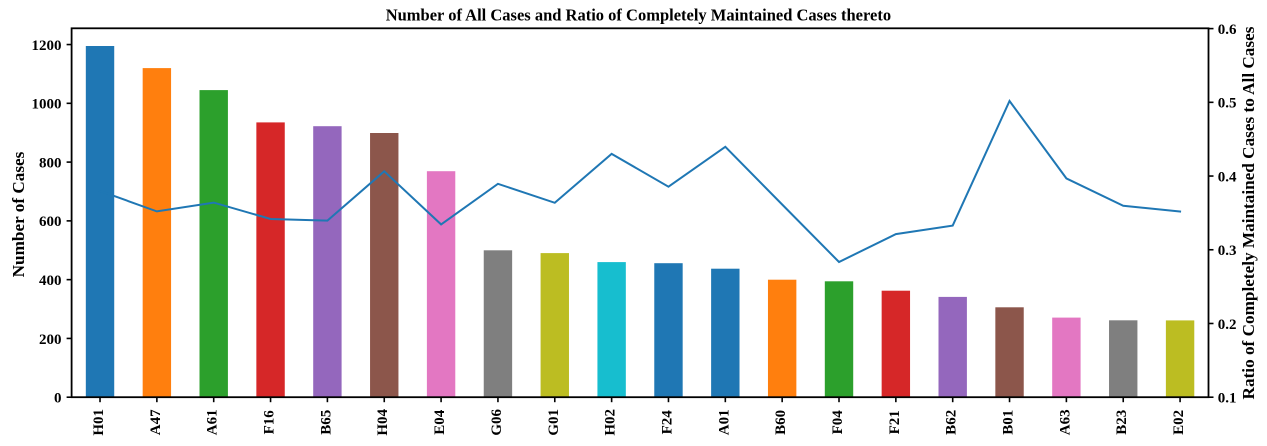 The image size is (1267, 446). I want to click on svg-text: F24, so click(667, 422).